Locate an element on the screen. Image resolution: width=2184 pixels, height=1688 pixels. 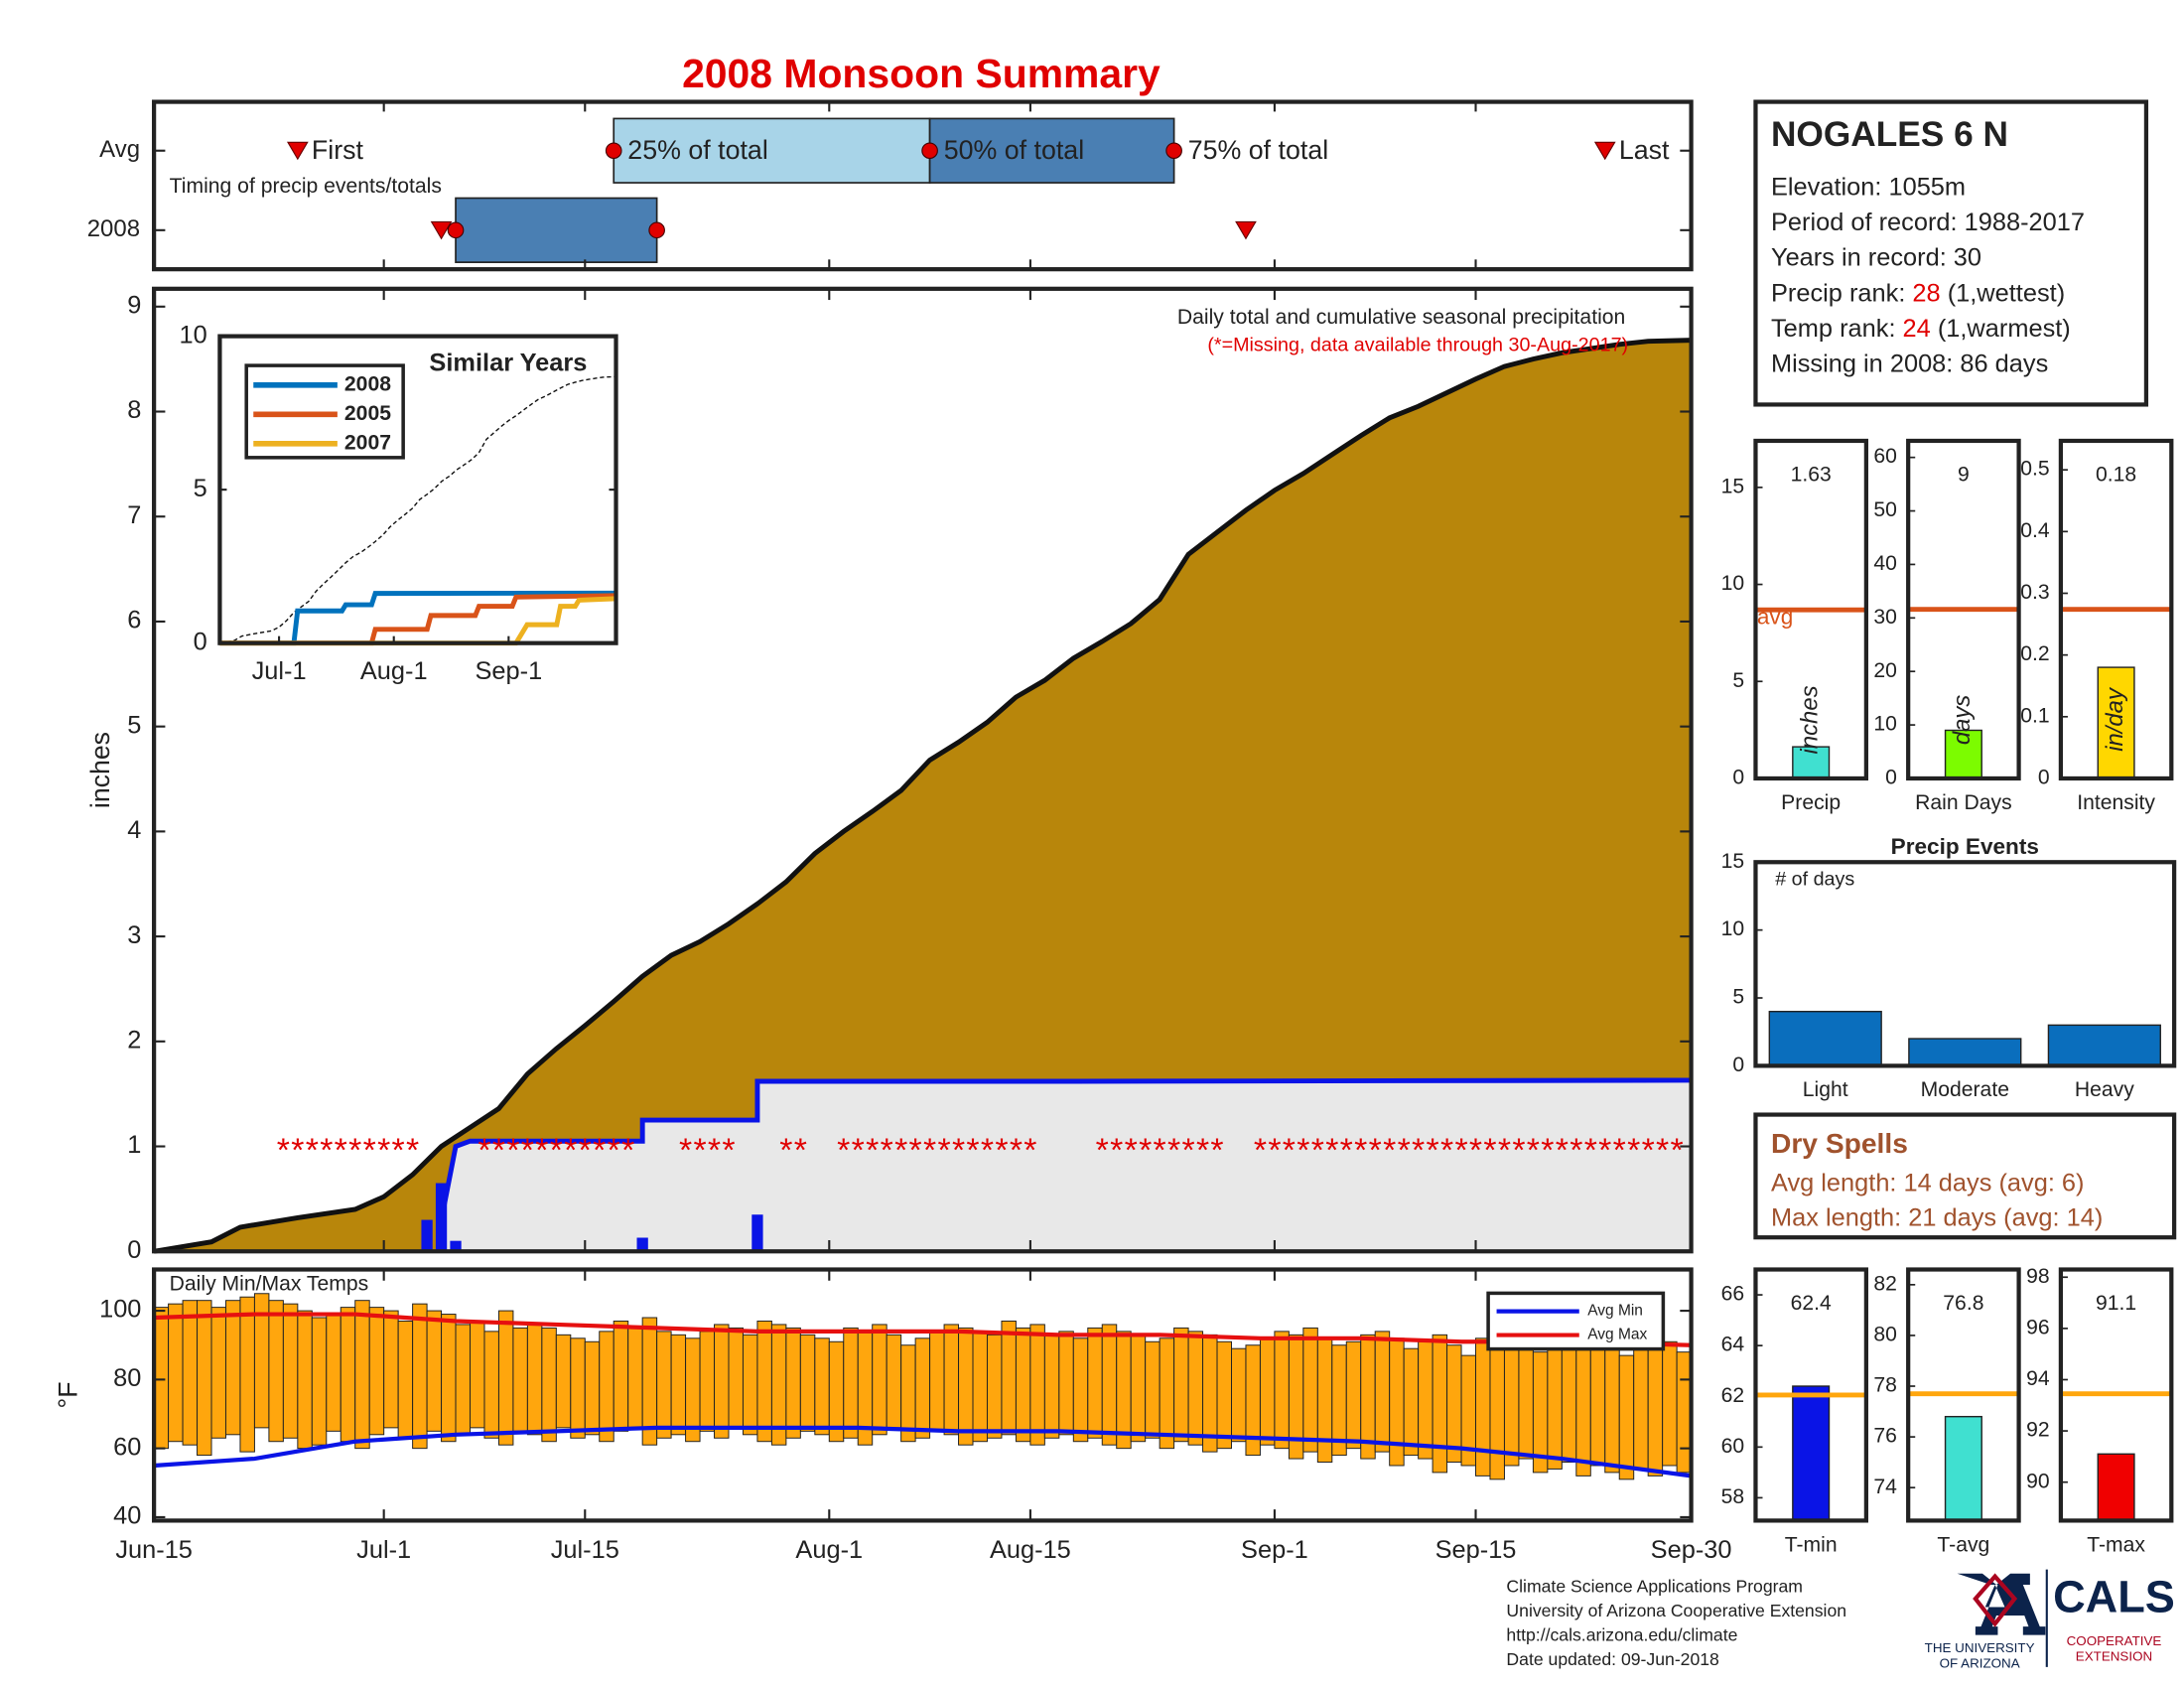
y-tick-label: 5 is located at coordinates (1738, 680).